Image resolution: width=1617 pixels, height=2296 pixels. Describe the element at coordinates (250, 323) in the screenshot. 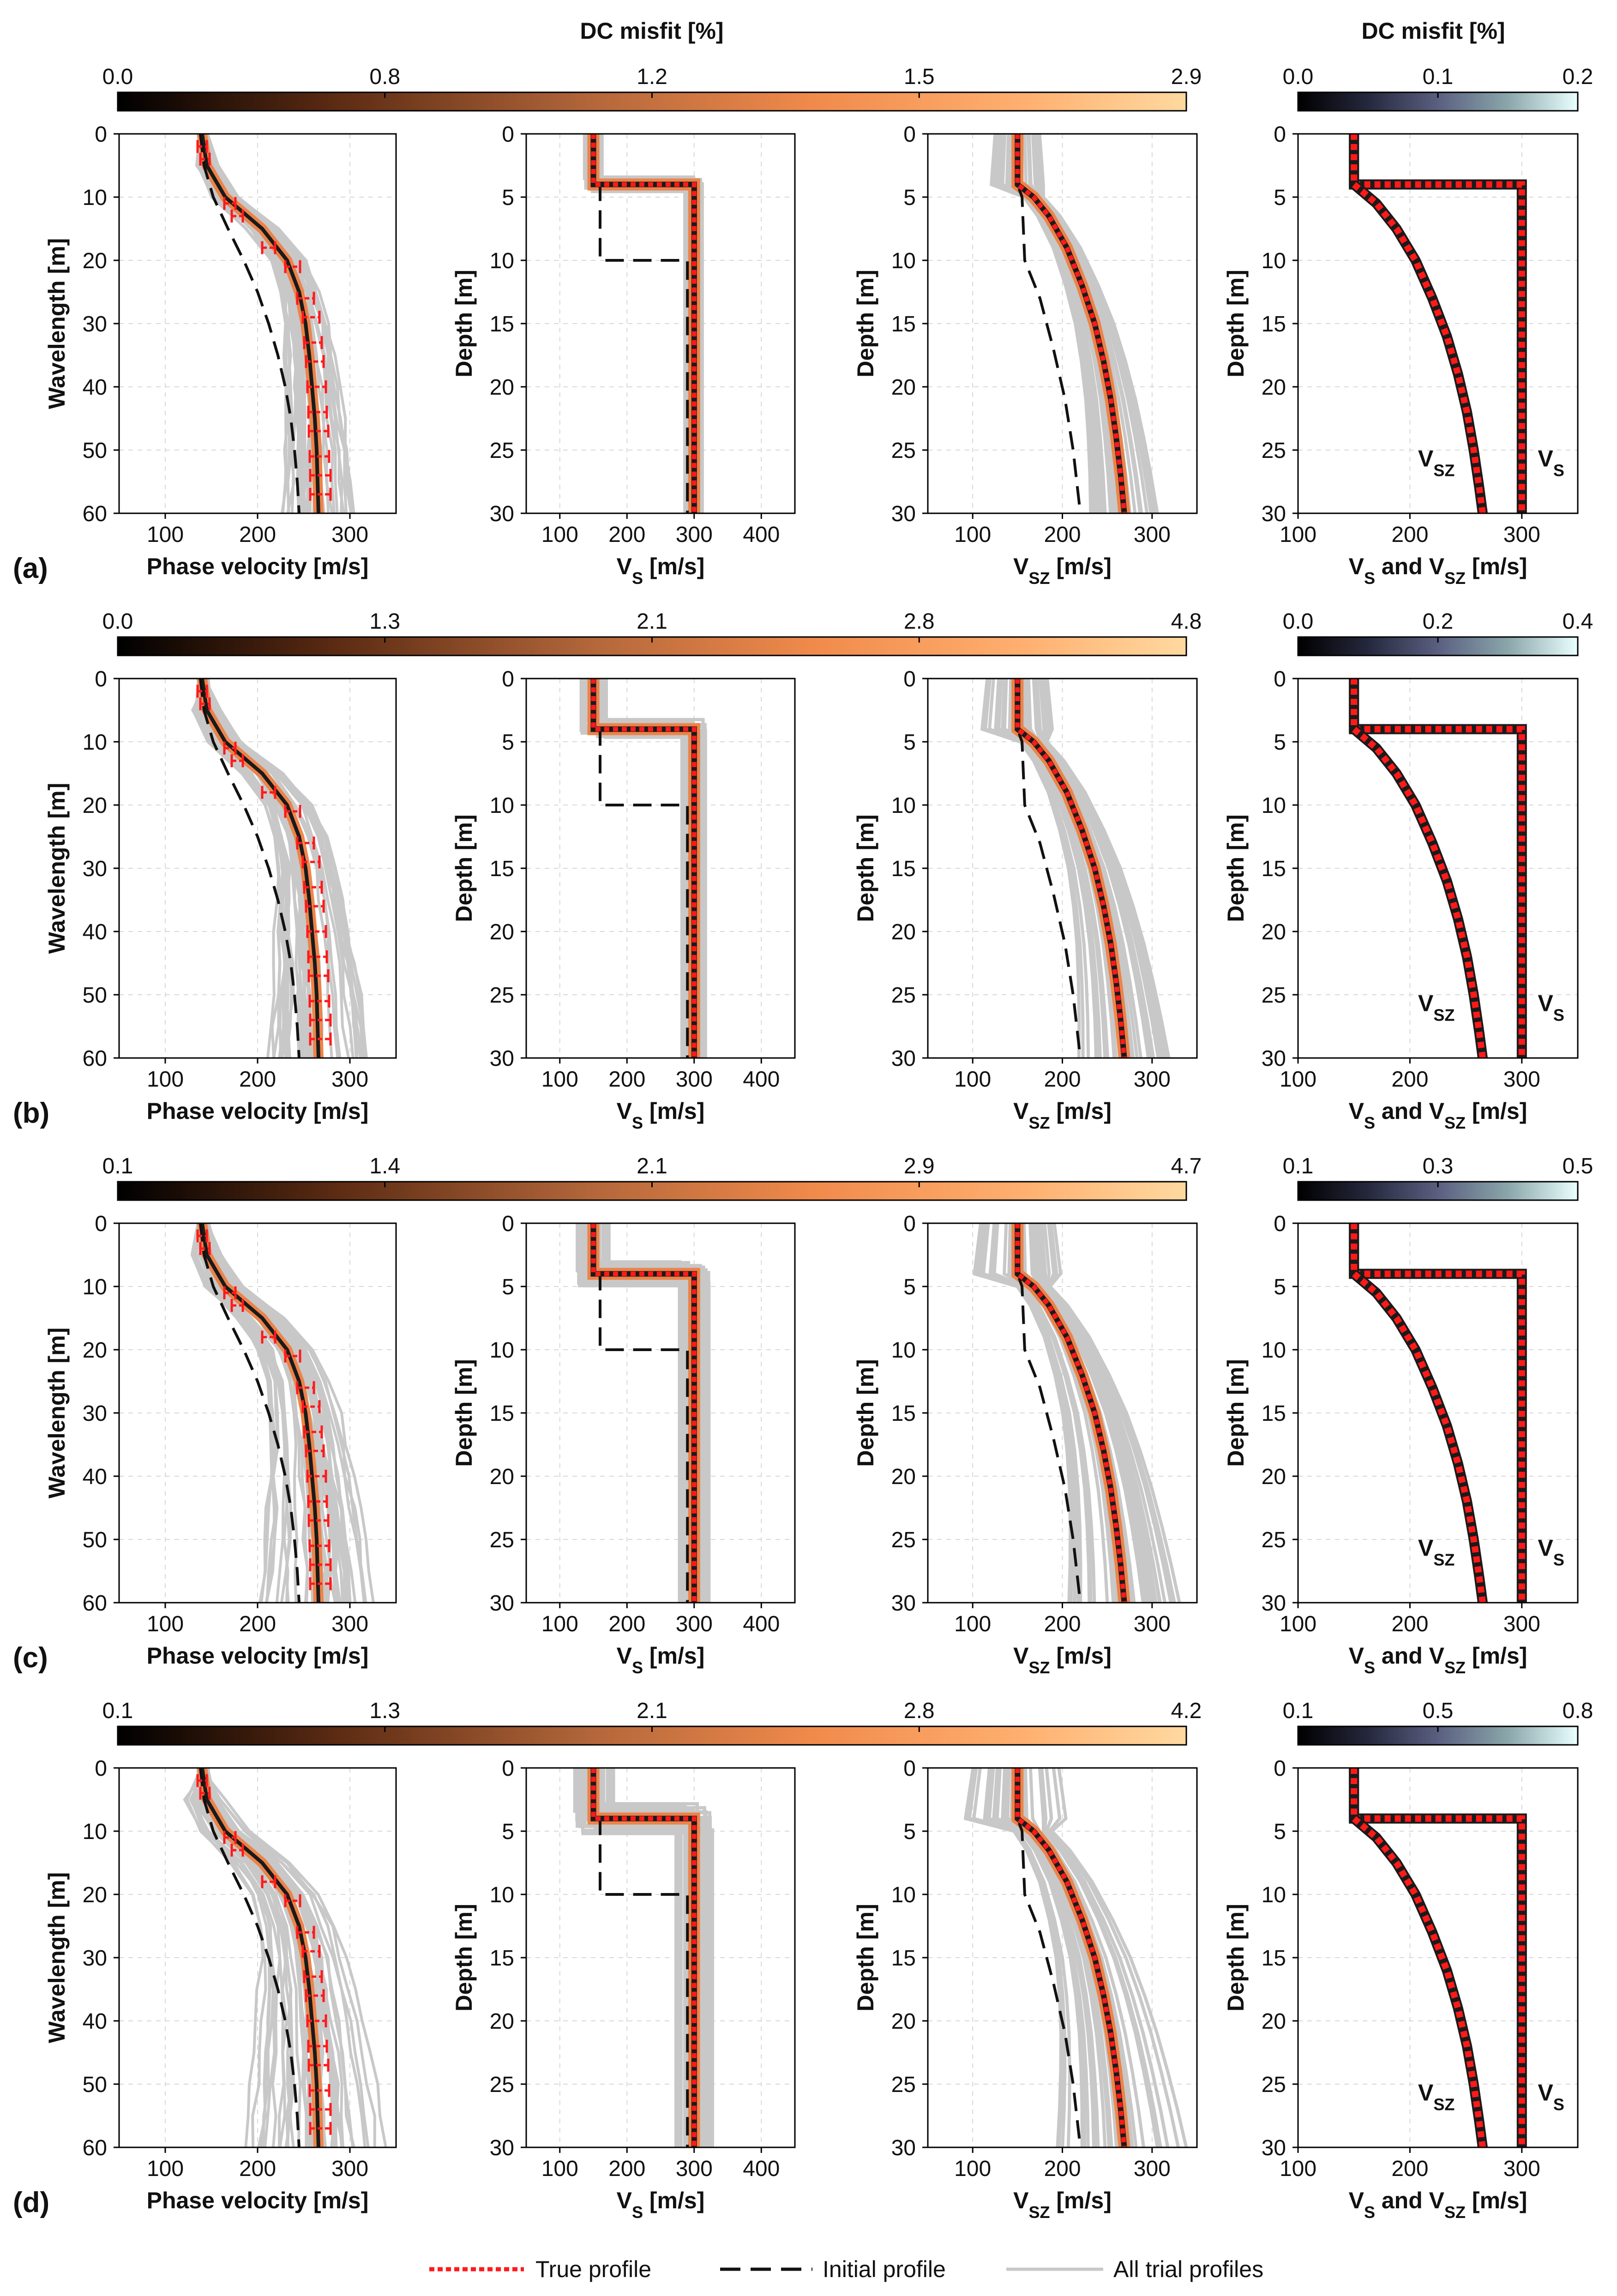

I see `initial-profile` at that location.